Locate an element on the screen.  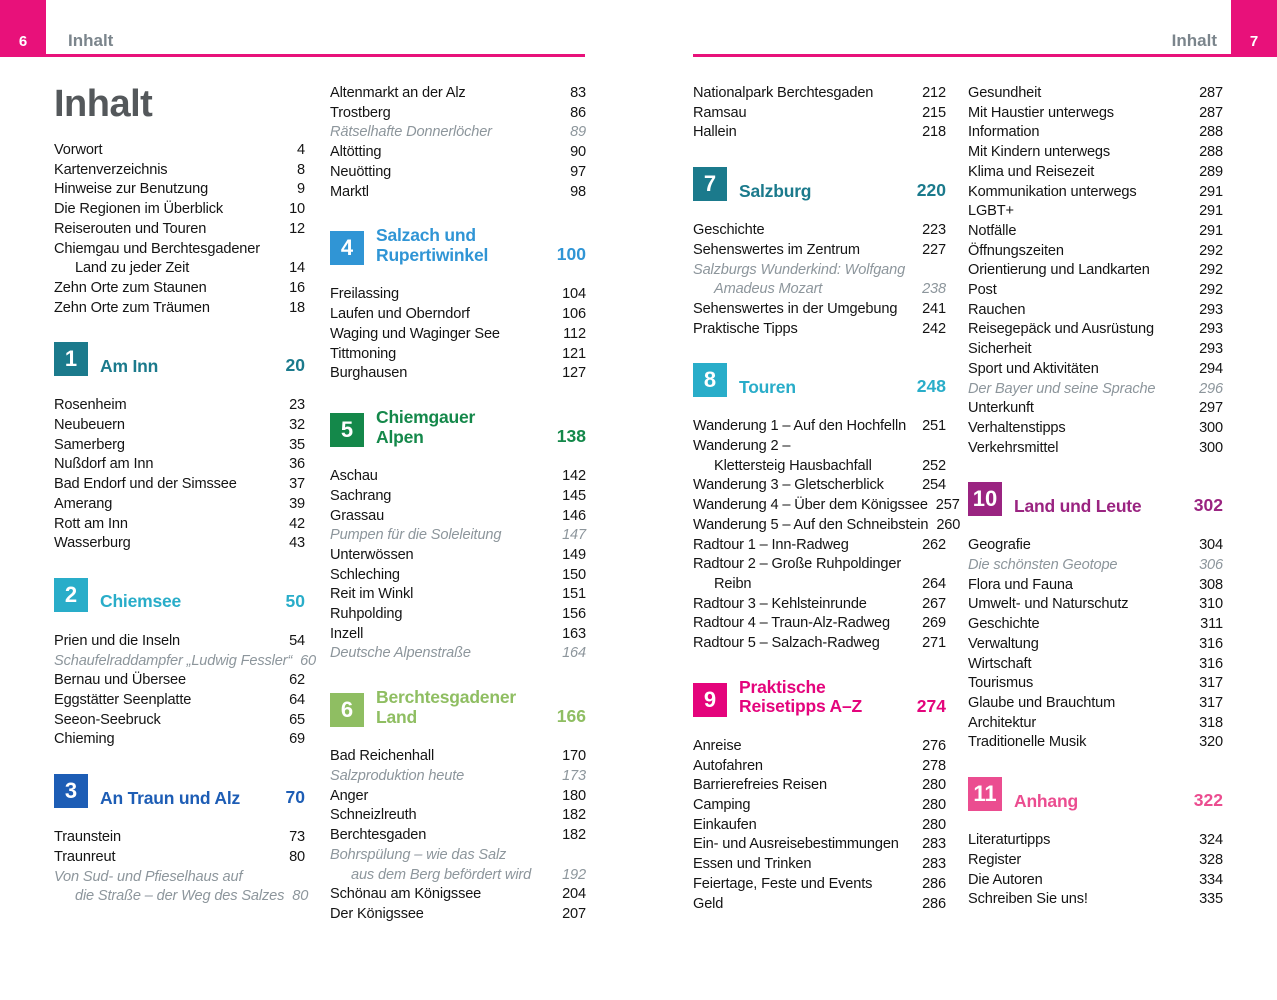
toc-entry-label: Schleching is located at coordinates (365, 574).